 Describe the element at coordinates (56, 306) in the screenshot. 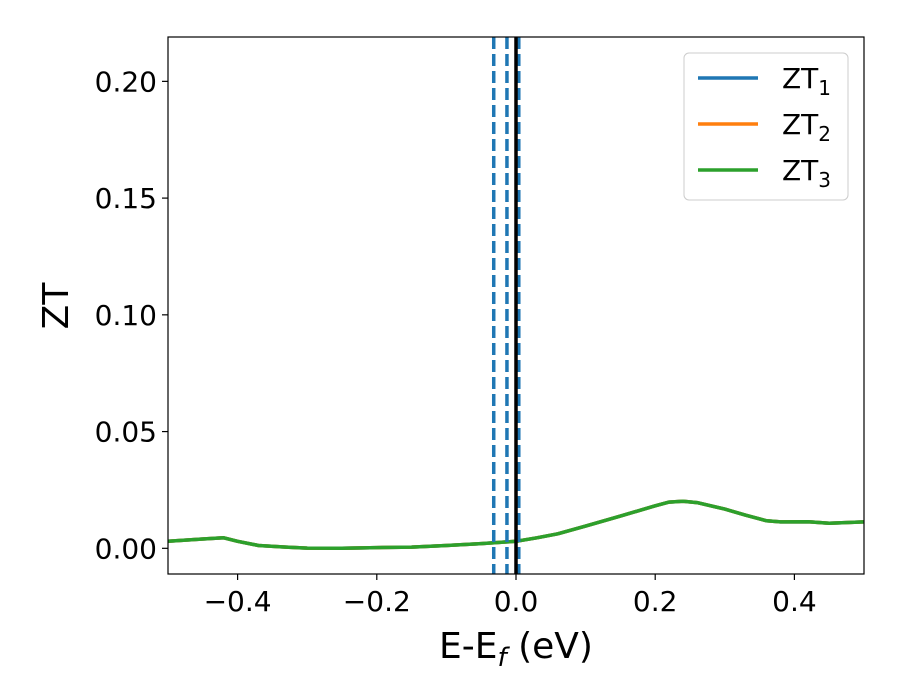

I see `y-axis-label: ZT` at that location.